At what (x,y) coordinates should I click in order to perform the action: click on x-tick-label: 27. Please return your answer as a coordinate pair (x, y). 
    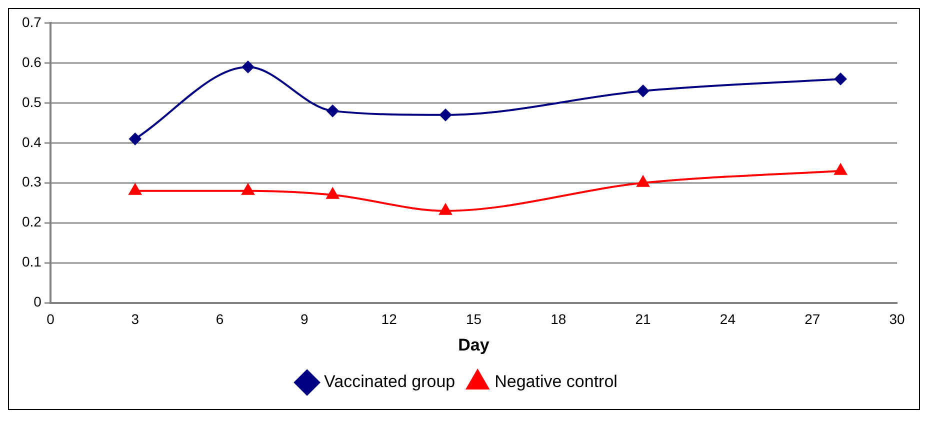
    Looking at the image, I should click on (812, 319).